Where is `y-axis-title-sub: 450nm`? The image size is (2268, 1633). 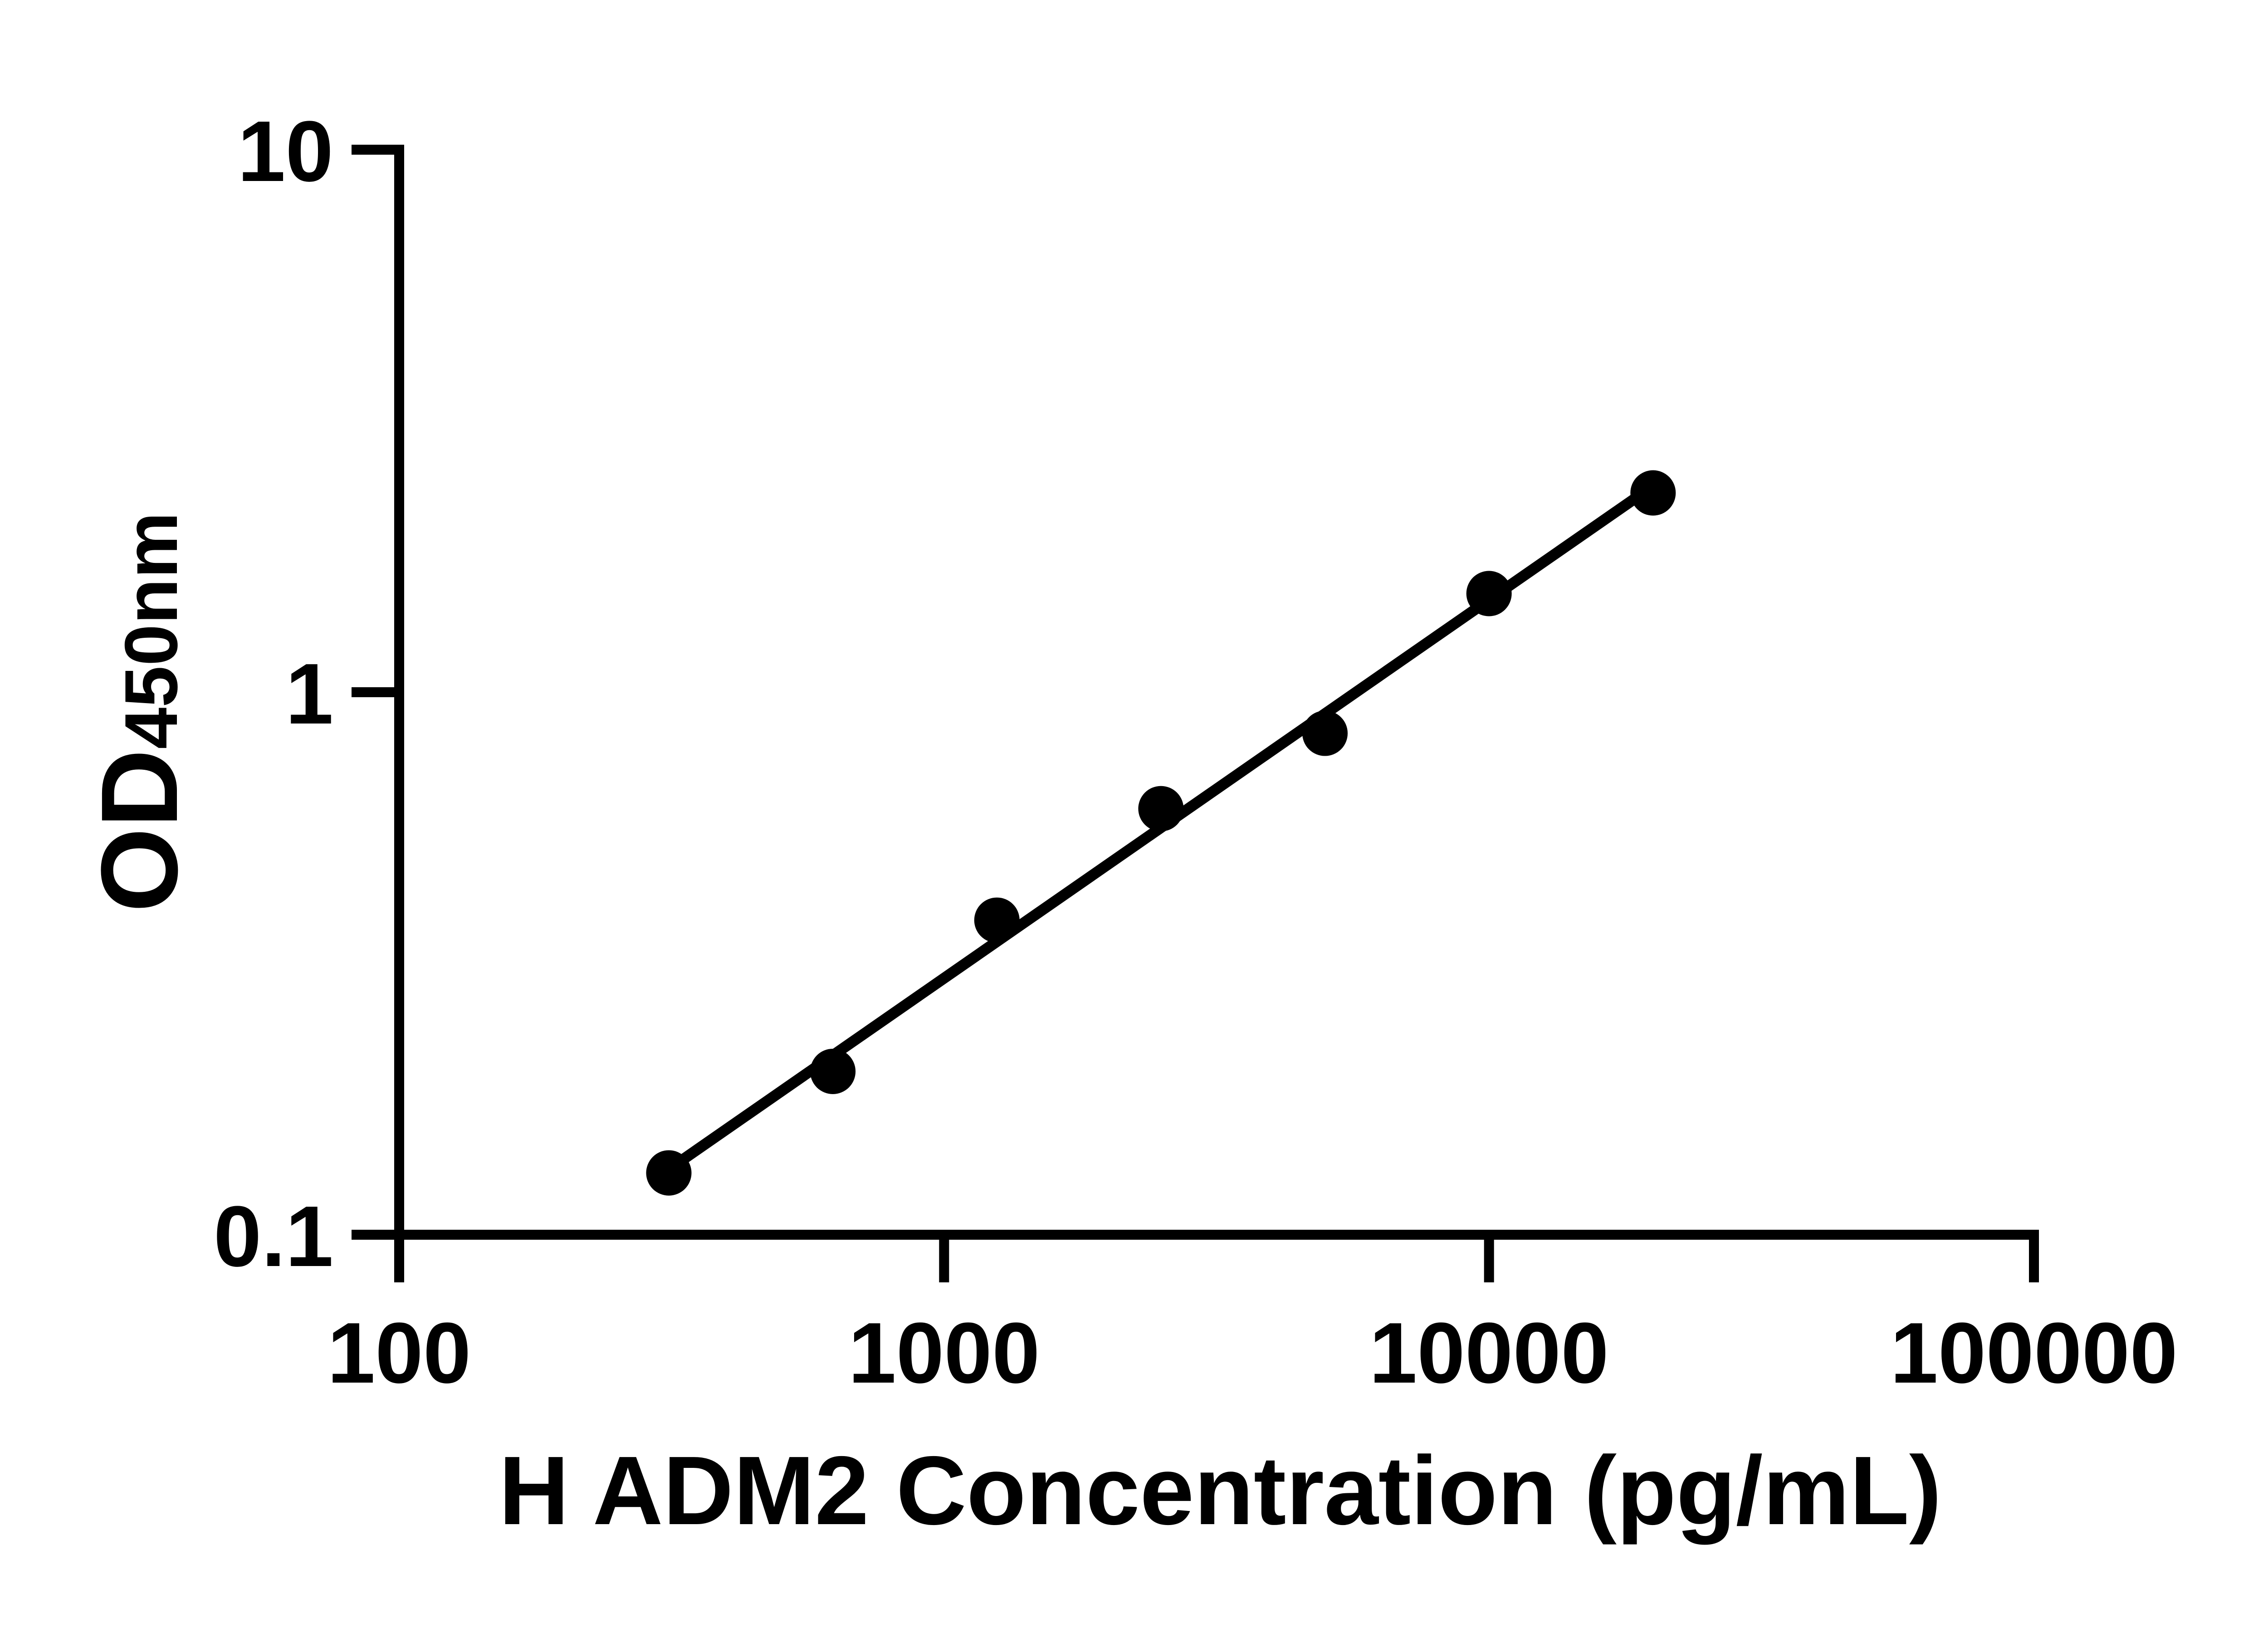
y-axis-title-sub: 450nm is located at coordinates (151, 630).